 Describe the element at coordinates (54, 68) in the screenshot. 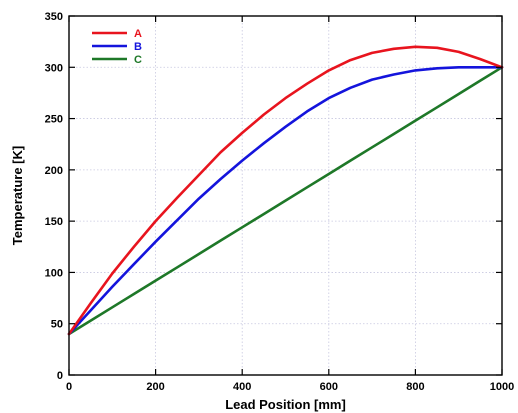

I see `y-tick-label: 300` at that location.